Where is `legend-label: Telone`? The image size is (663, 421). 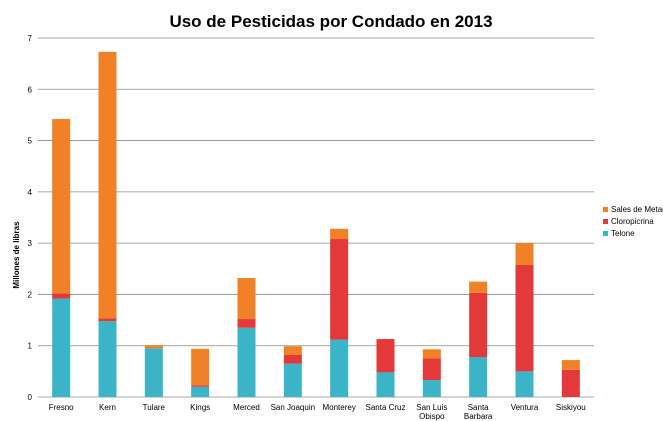 legend-label: Telone is located at coordinates (623, 233).